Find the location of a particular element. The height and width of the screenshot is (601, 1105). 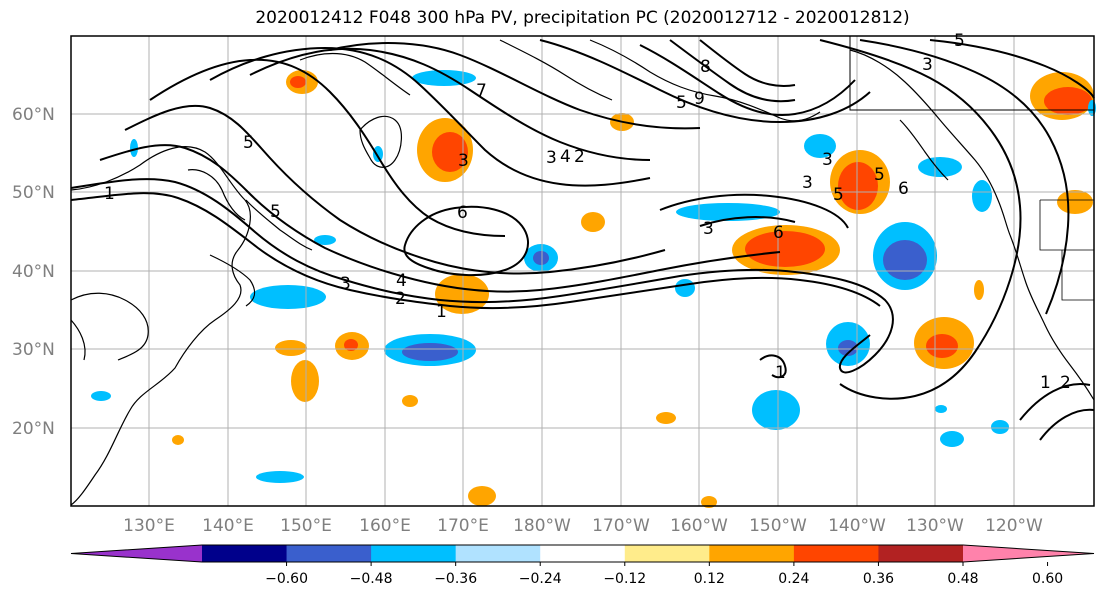

lat-label: 50°N is located at coordinates (33, 193).